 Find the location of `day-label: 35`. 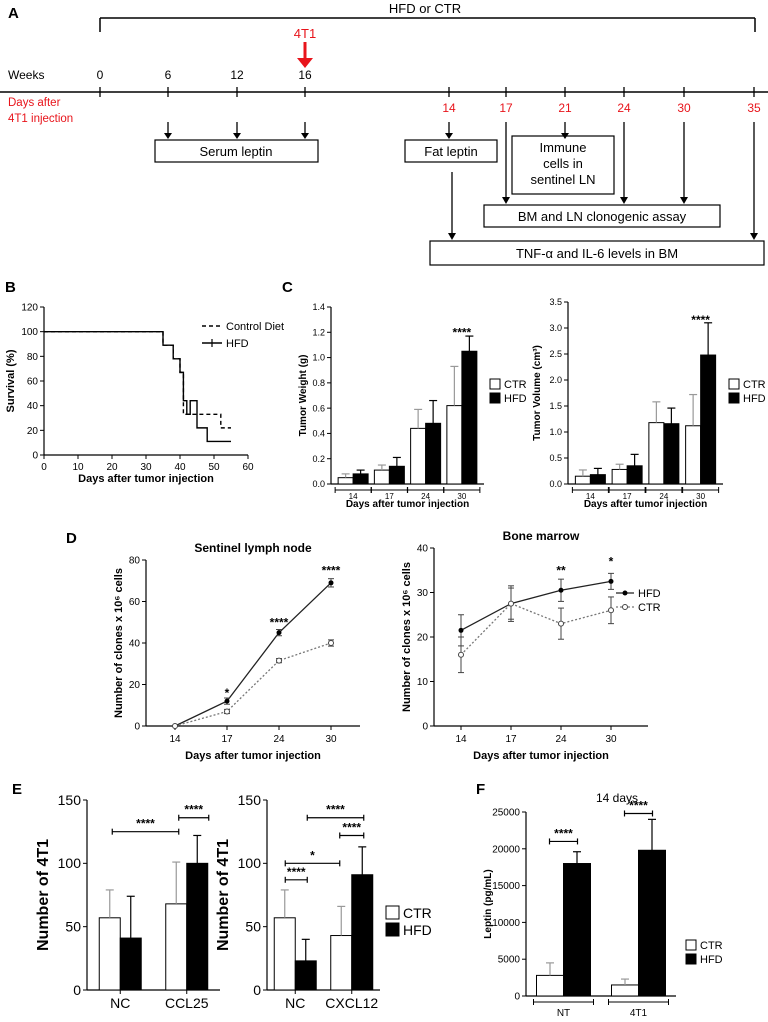

day-label: 35 is located at coordinates (754, 108).